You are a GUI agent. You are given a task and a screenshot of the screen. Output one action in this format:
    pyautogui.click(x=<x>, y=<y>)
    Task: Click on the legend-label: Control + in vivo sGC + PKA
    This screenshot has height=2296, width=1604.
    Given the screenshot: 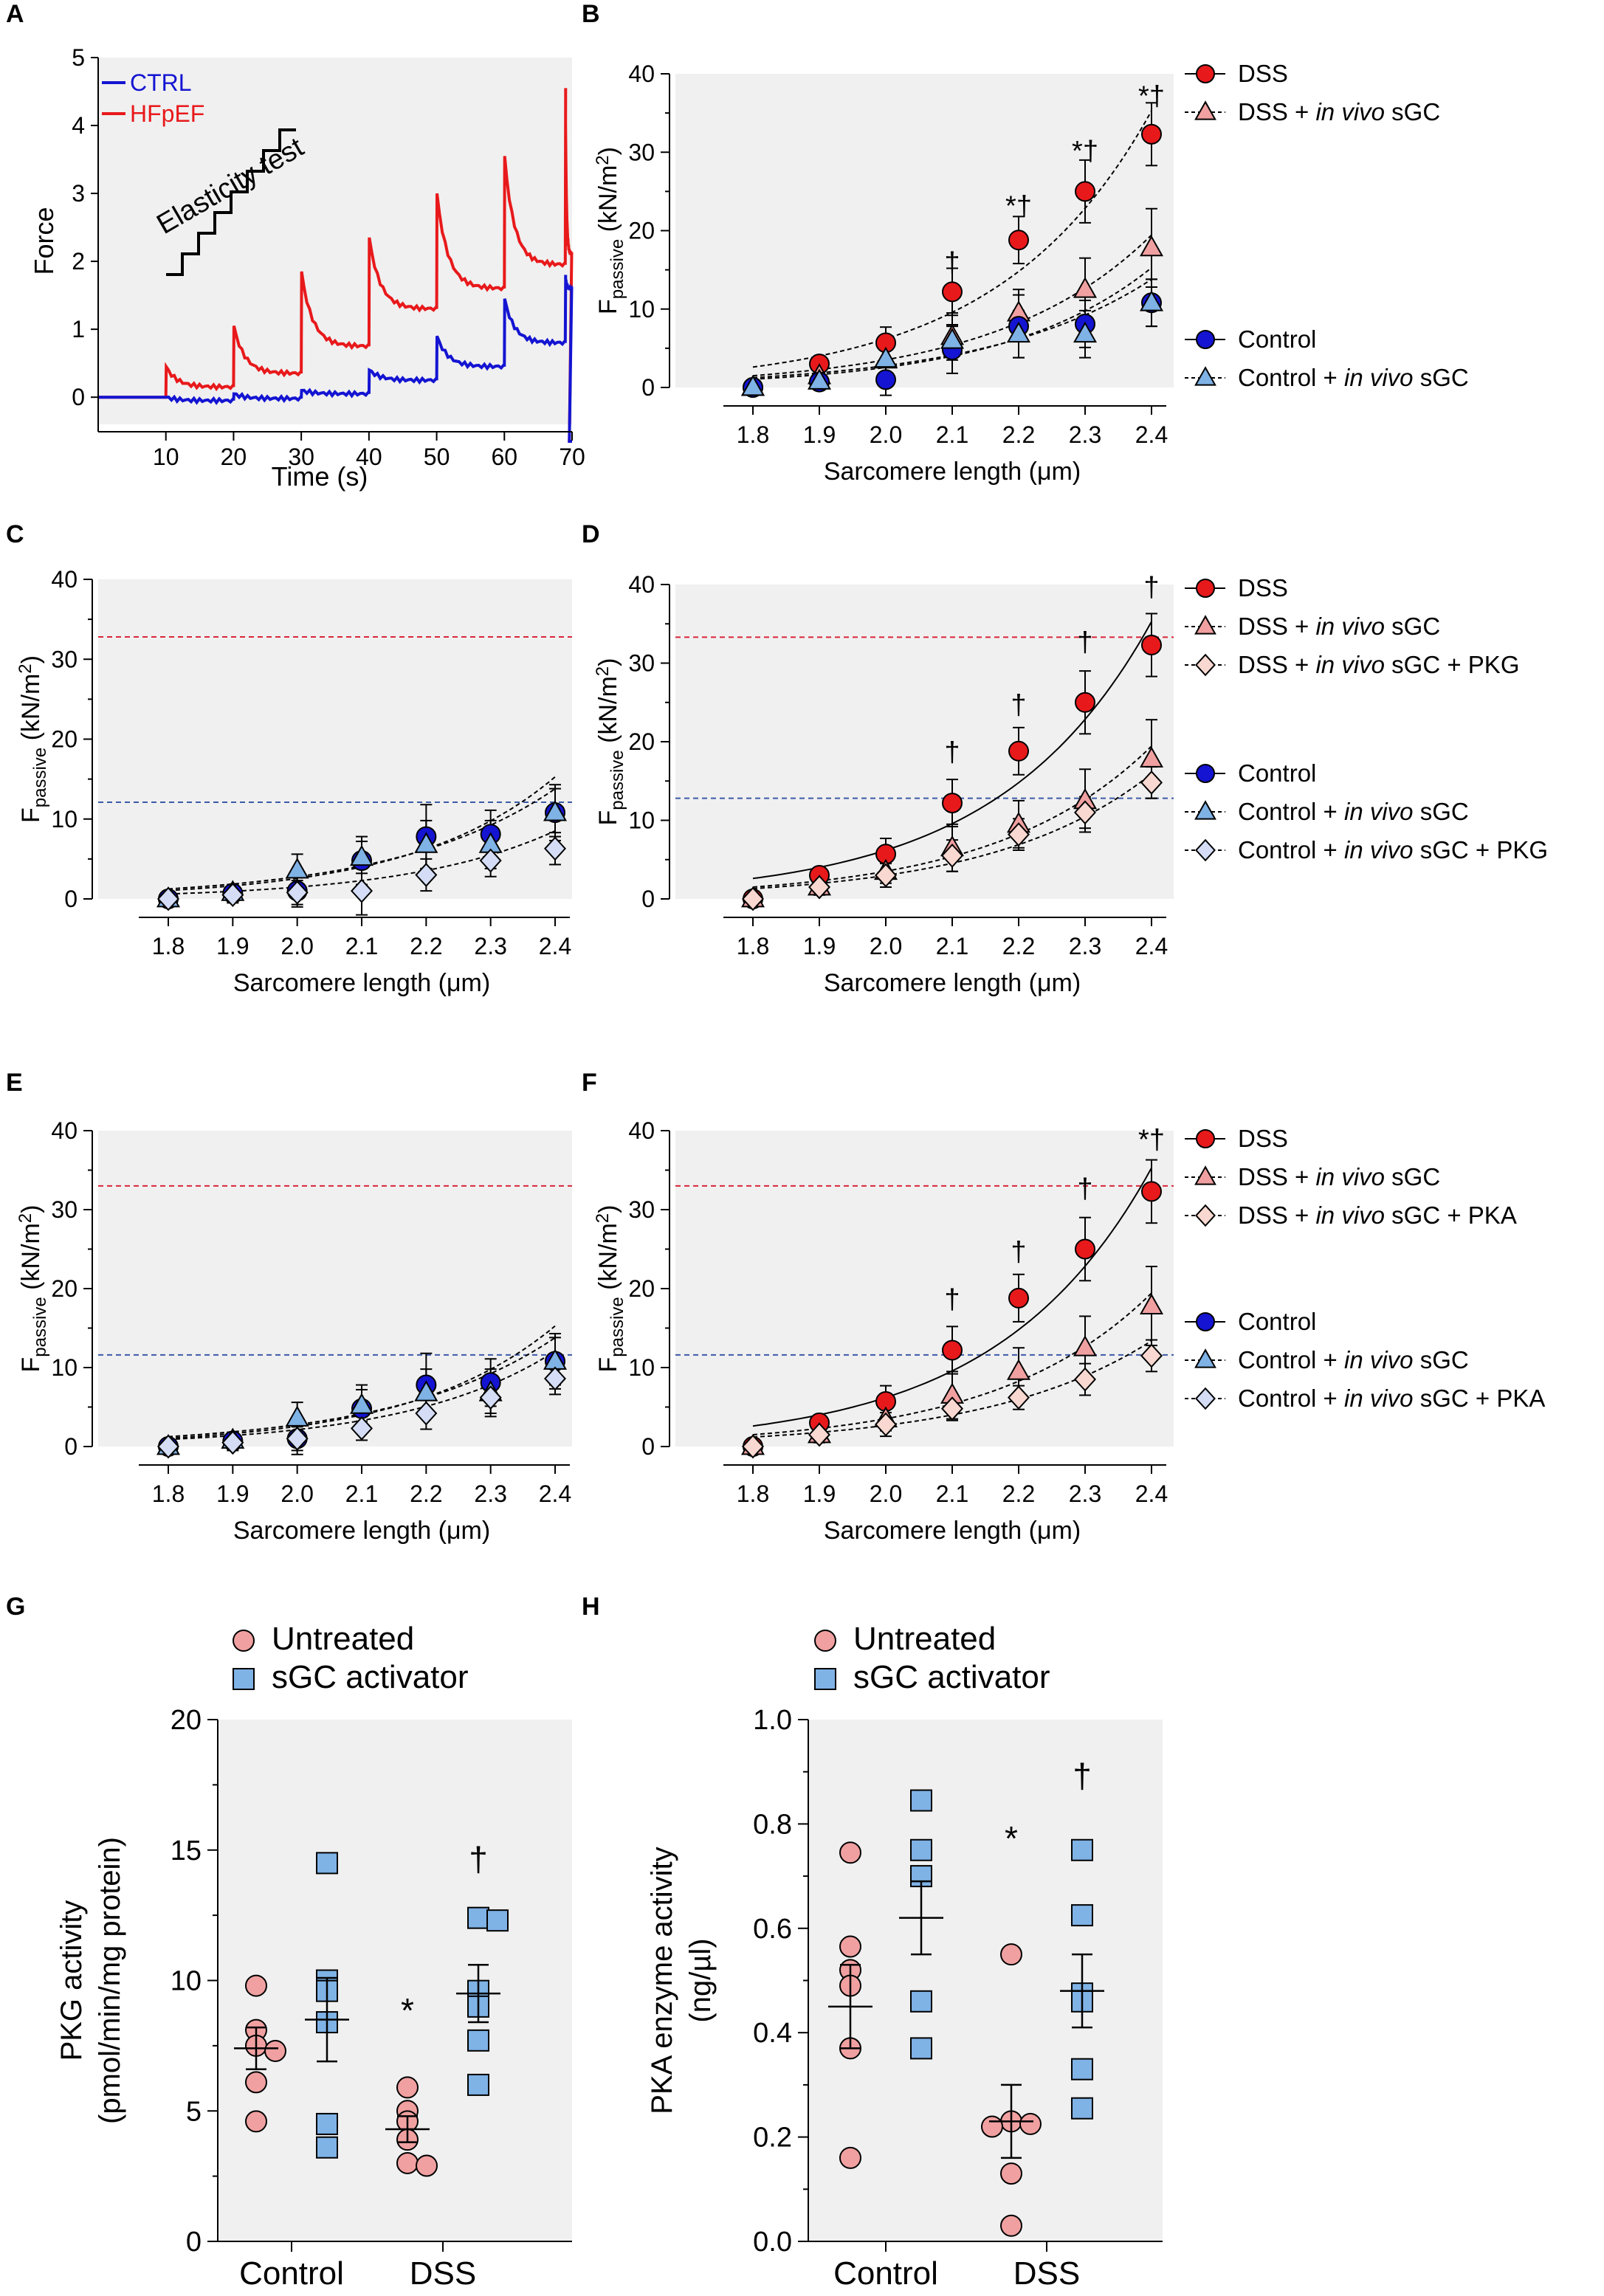 What is the action you would take?
    pyautogui.click(x=1391, y=1399)
    